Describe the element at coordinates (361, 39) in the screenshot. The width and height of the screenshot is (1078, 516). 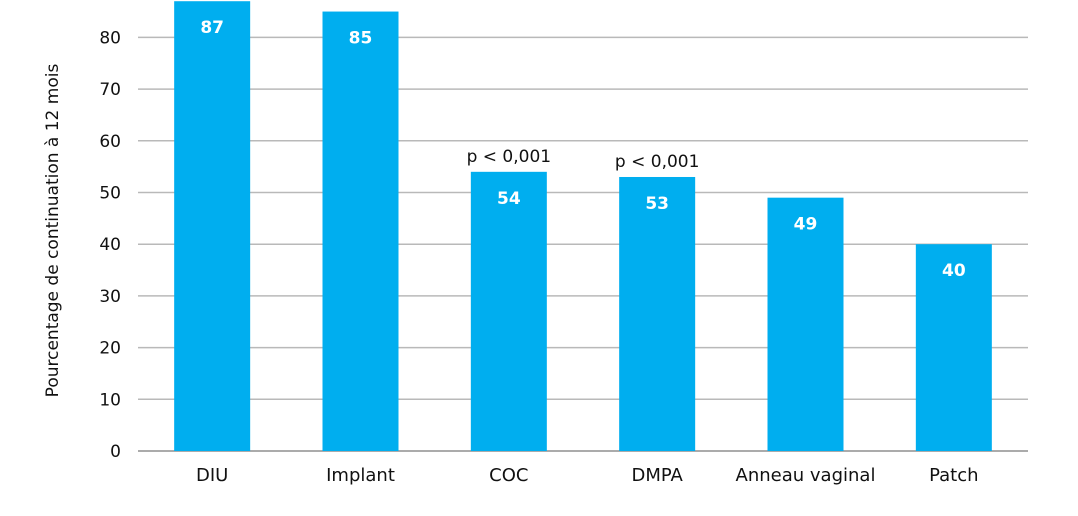
I see `bar-value-label: 85` at that location.